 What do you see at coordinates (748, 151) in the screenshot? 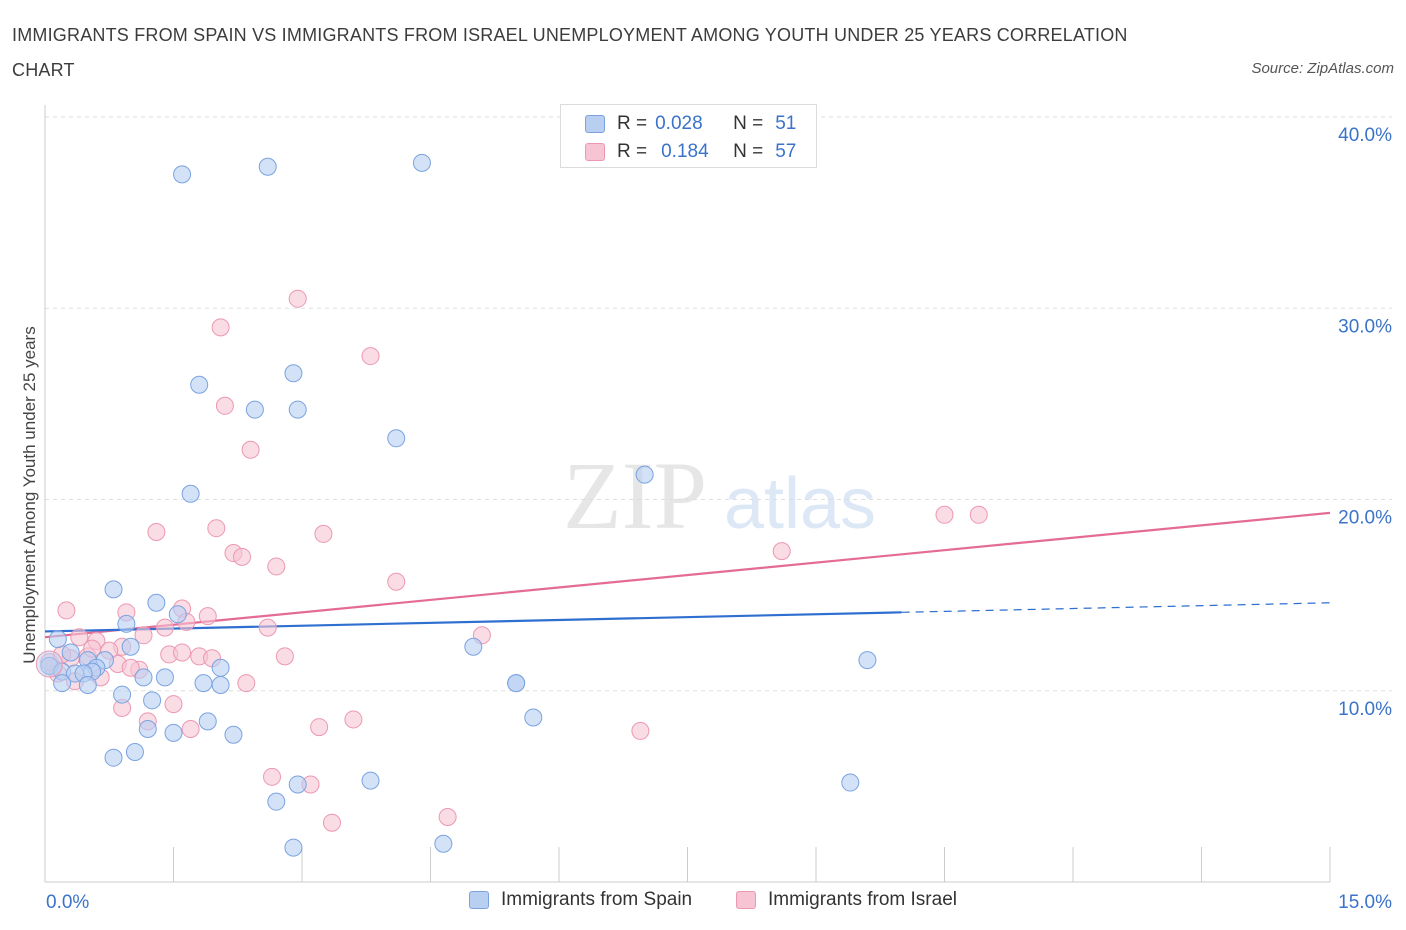
I see `legend-israel-n-label: N =` at bounding box center [748, 151].